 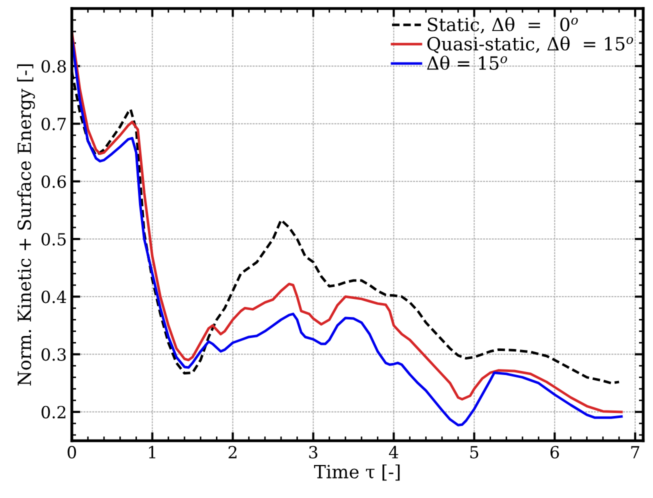 I want to click on x-tick-label: 7, so click(x=635, y=452).